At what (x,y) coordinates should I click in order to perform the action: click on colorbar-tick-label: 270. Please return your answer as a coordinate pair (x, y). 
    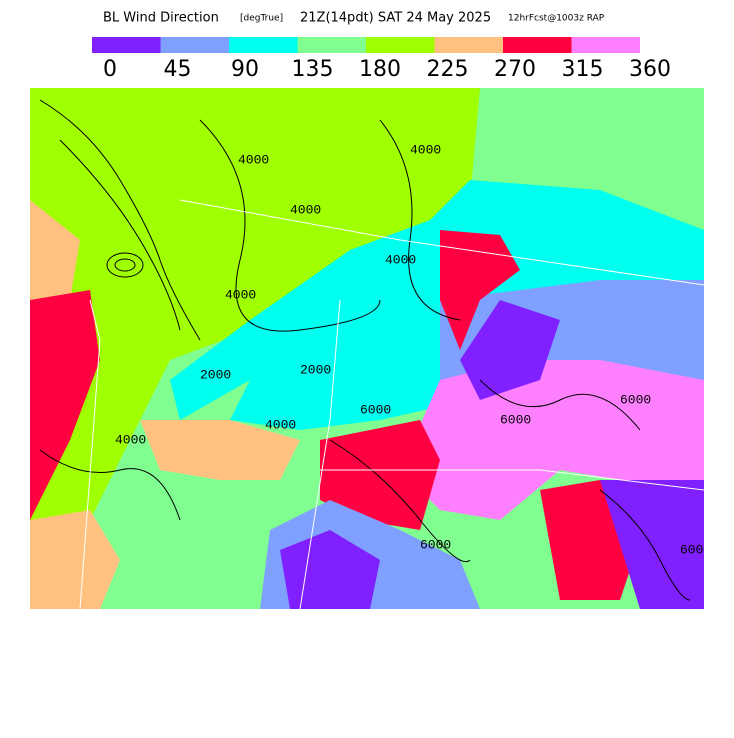
    Looking at the image, I should click on (515, 69).